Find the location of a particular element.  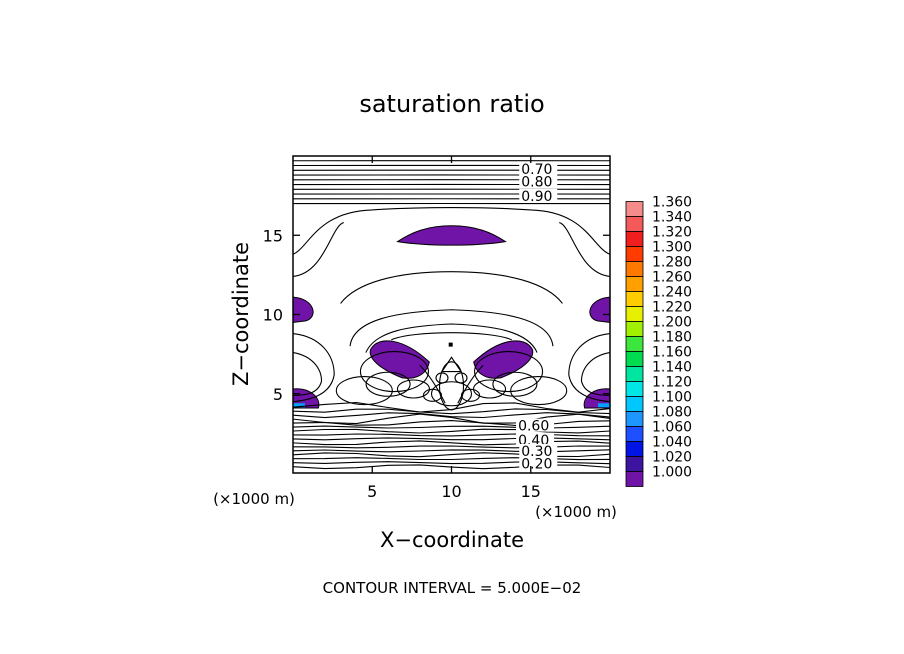

colorbar-label: 1.220 is located at coordinates (672, 308).